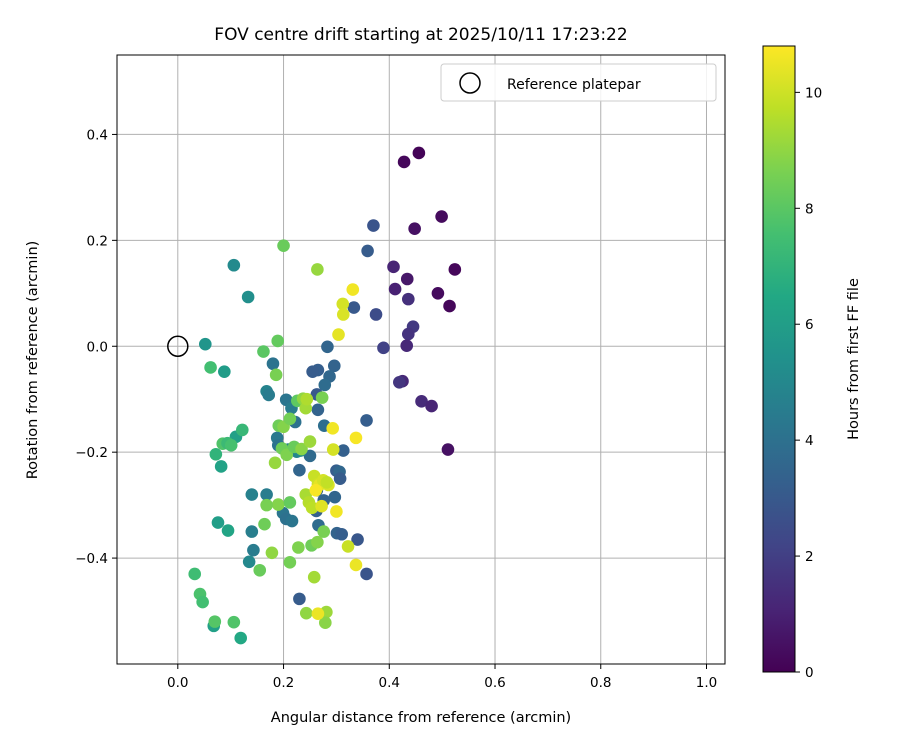 The height and width of the screenshot is (750, 900). Describe the element at coordinates (813, 93) in the screenshot. I see `colorbar-tick-label: 10` at that location.